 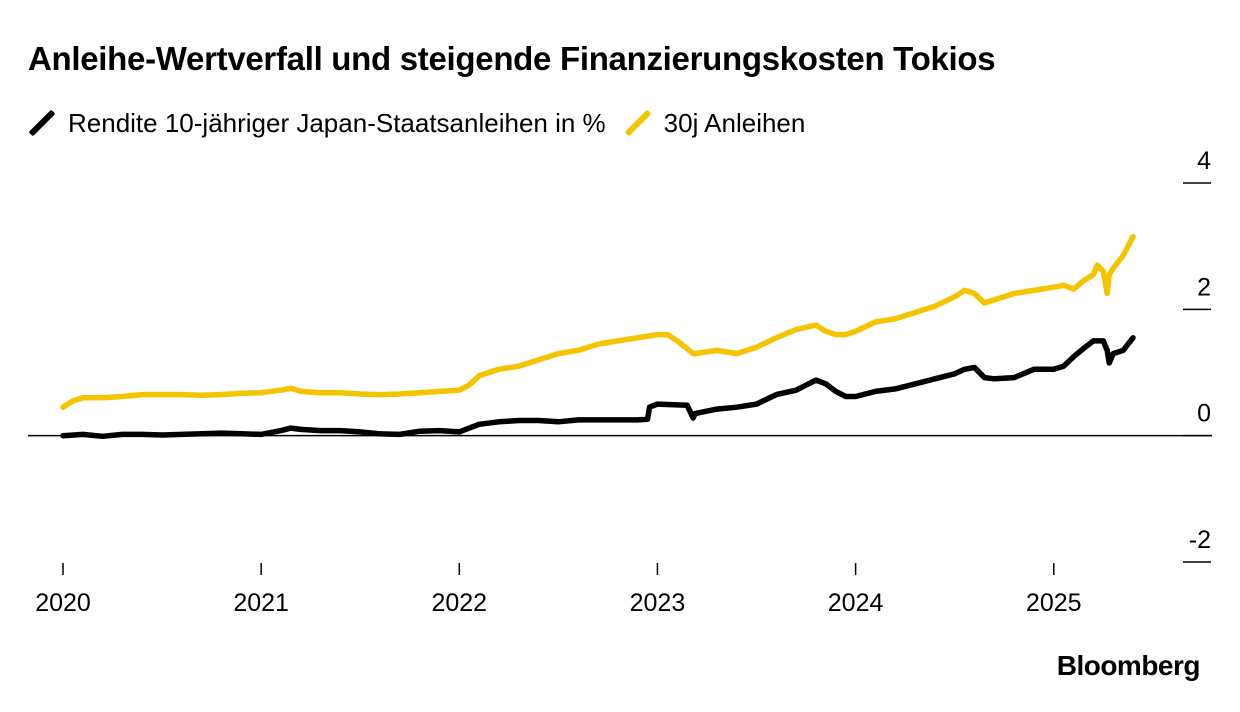 I want to click on y-tick-label: -2, so click(x=1200, y=540).